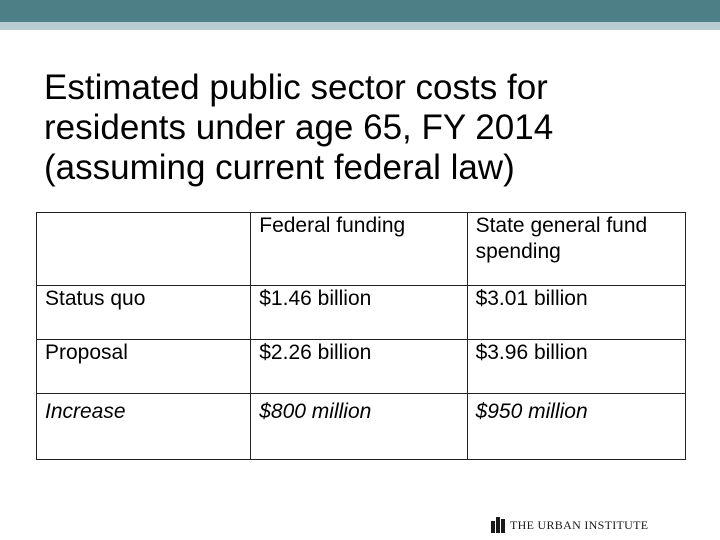 This screenshot has width=720, height=540. What do you see at coordinates (143, 366) in the screenshot?
I see `row-label: Proposal` at bounding box center [143, 366].